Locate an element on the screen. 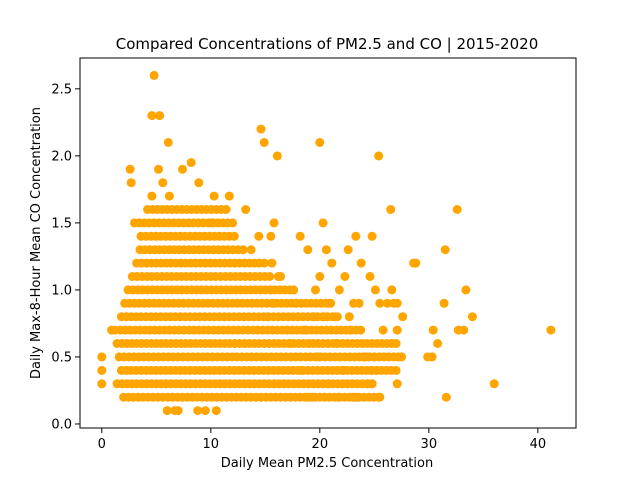  y-tick-label: 0.0 is located at coordinates (61, 424).